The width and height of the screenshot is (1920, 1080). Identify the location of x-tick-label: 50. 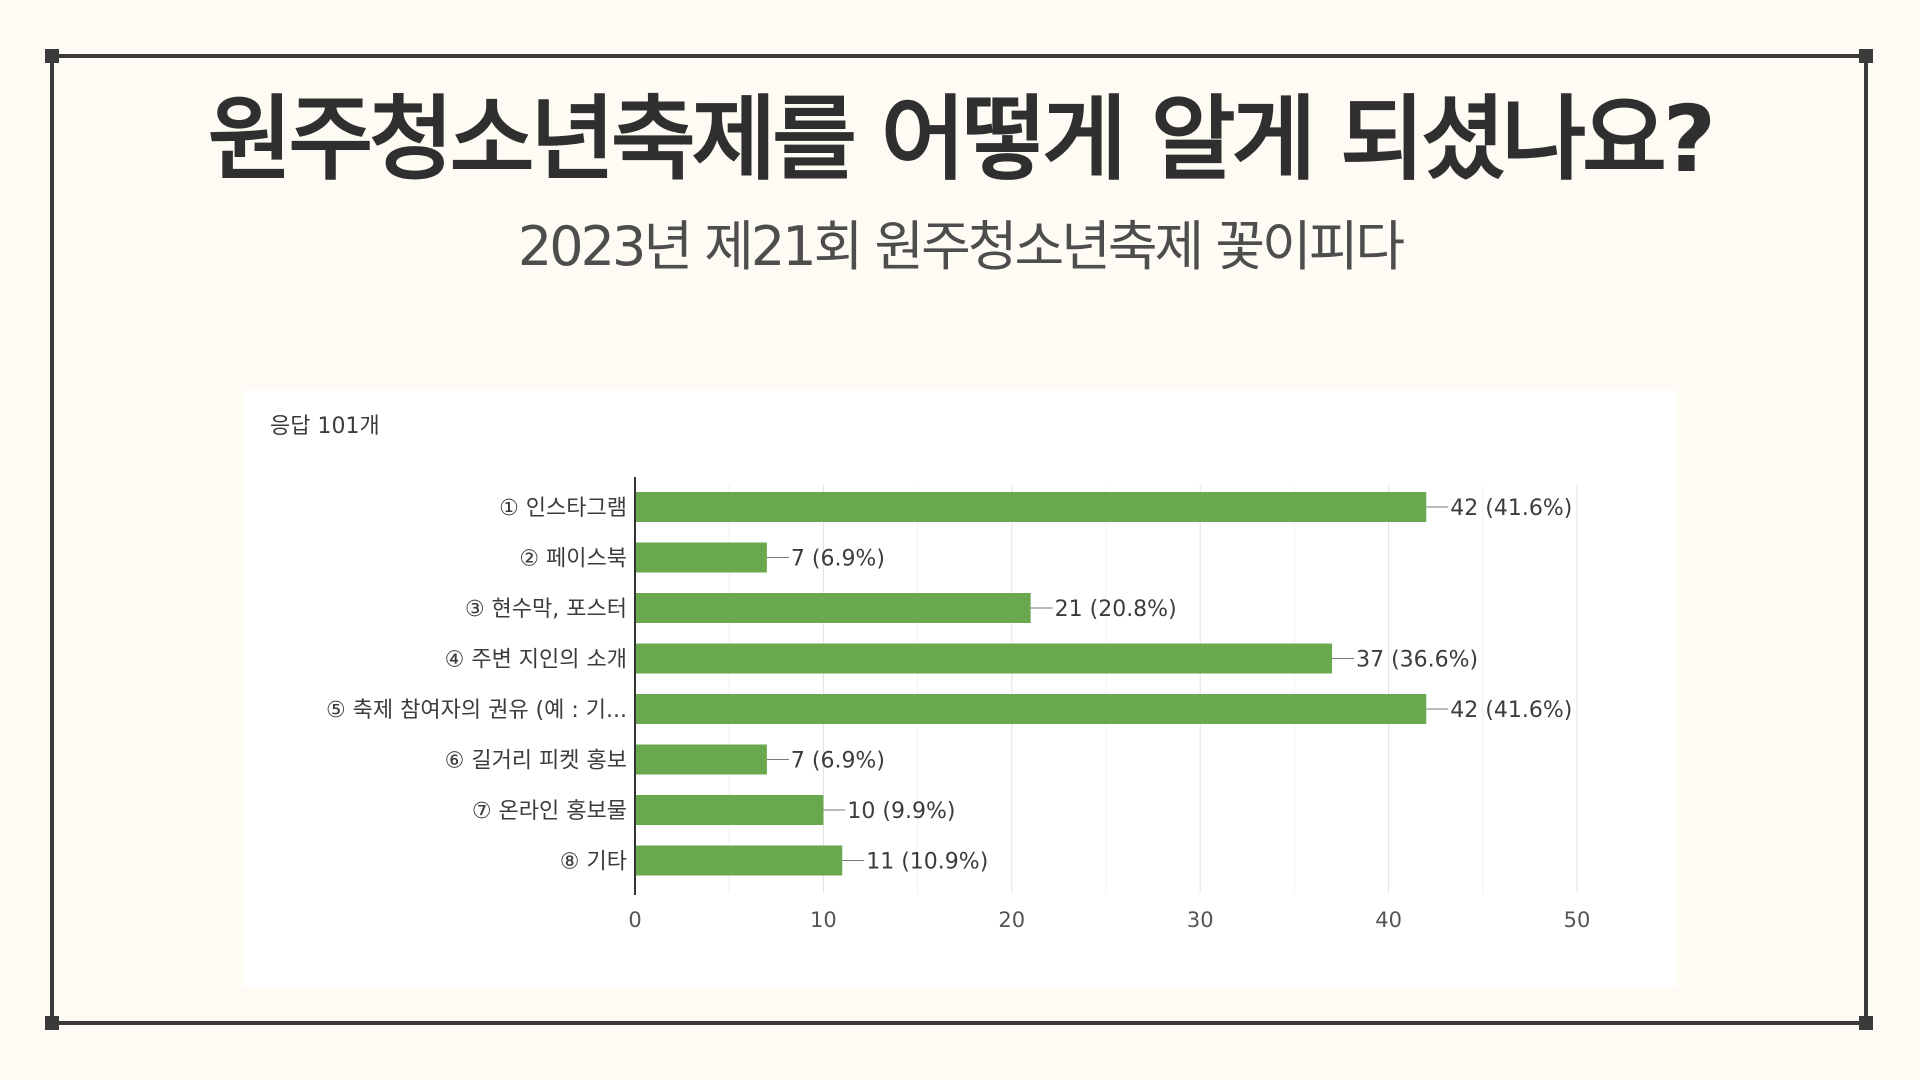
(1577, 920).